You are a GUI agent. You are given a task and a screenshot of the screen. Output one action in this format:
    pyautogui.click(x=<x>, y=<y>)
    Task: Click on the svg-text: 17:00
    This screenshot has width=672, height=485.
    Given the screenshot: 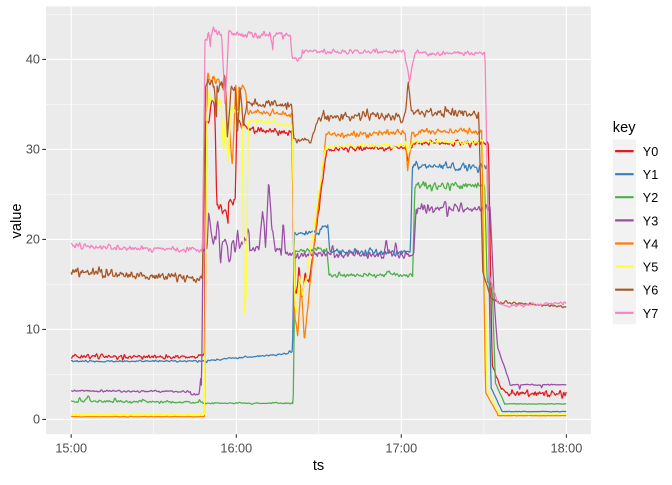 What is the action you would take?
    pyautogui.click(x=401, y=449)
    